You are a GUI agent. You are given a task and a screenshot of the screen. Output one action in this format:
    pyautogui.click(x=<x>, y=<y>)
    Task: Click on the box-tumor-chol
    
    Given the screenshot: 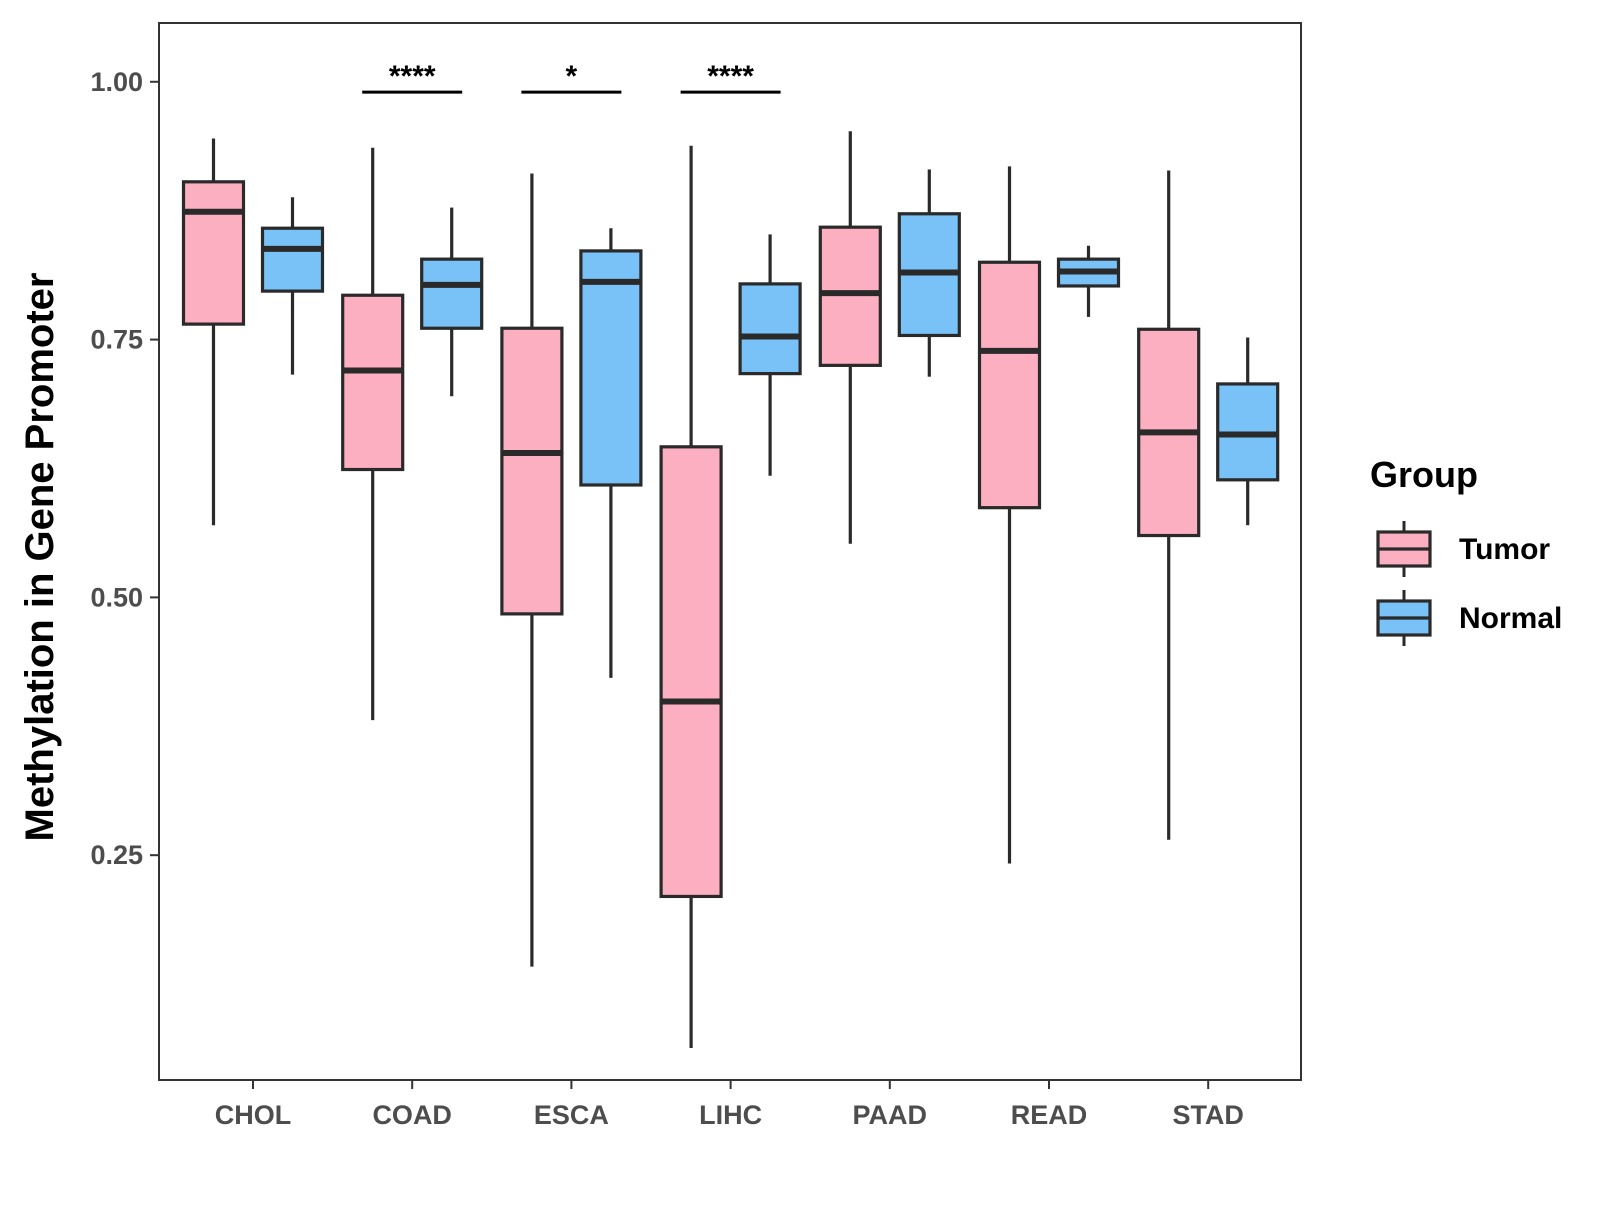 What is the action you would take?
    pyautogui.click(x=213, y=332)
    